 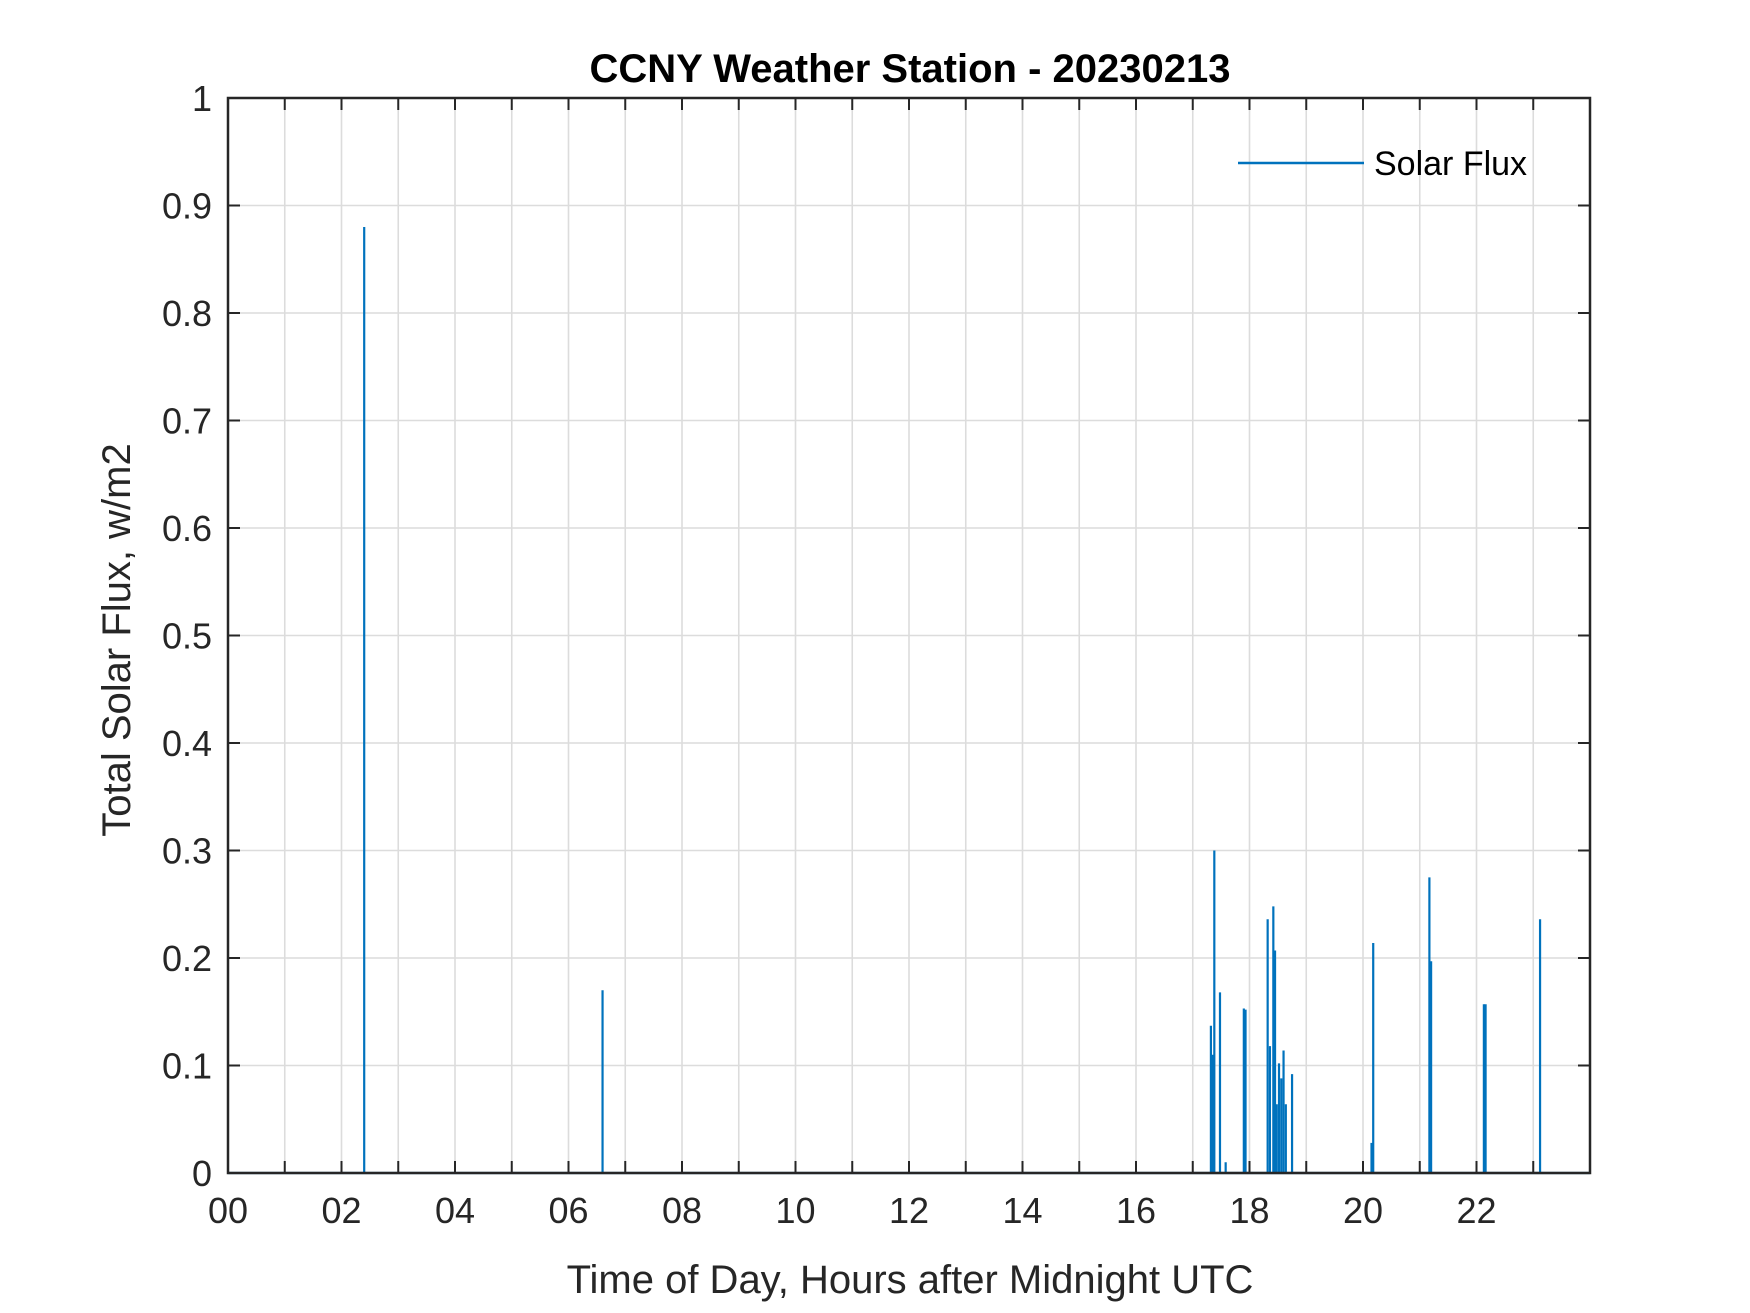 I want to click on x-tick-label: 18, so click(x=1249, y=1210).